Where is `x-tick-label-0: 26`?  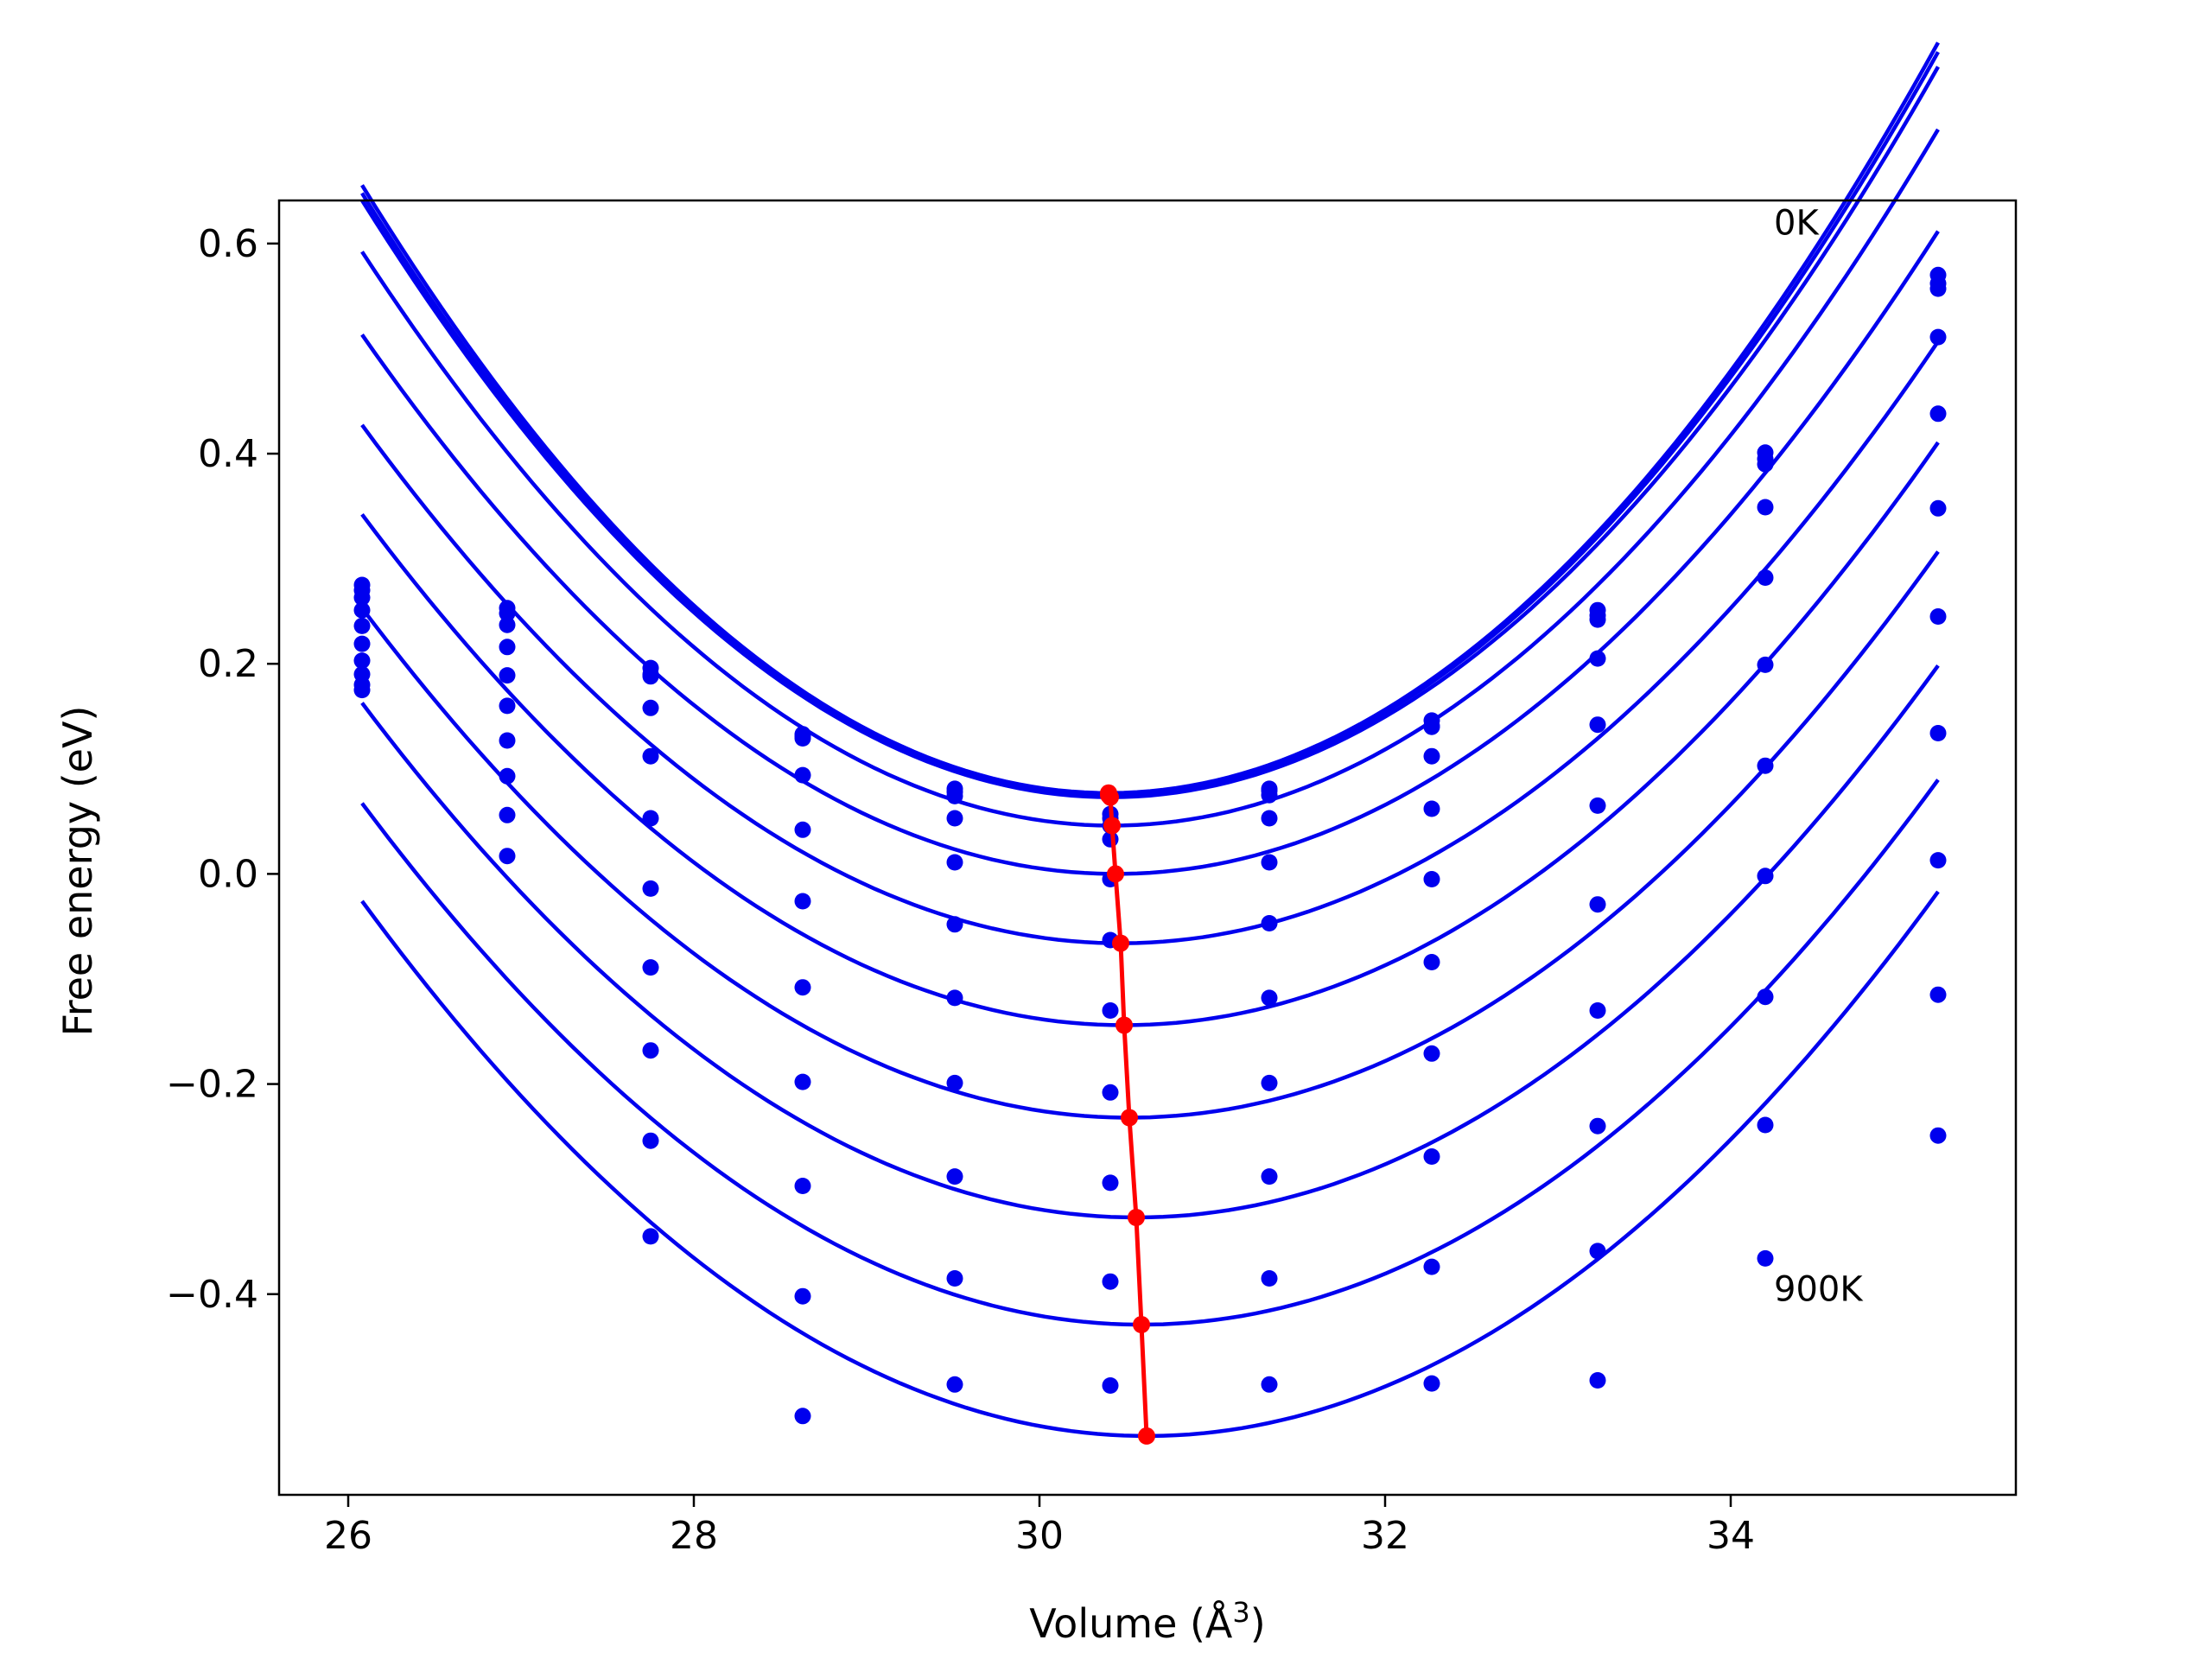 x-tick-label-0: 26 is located at coordinates (348, 1536).